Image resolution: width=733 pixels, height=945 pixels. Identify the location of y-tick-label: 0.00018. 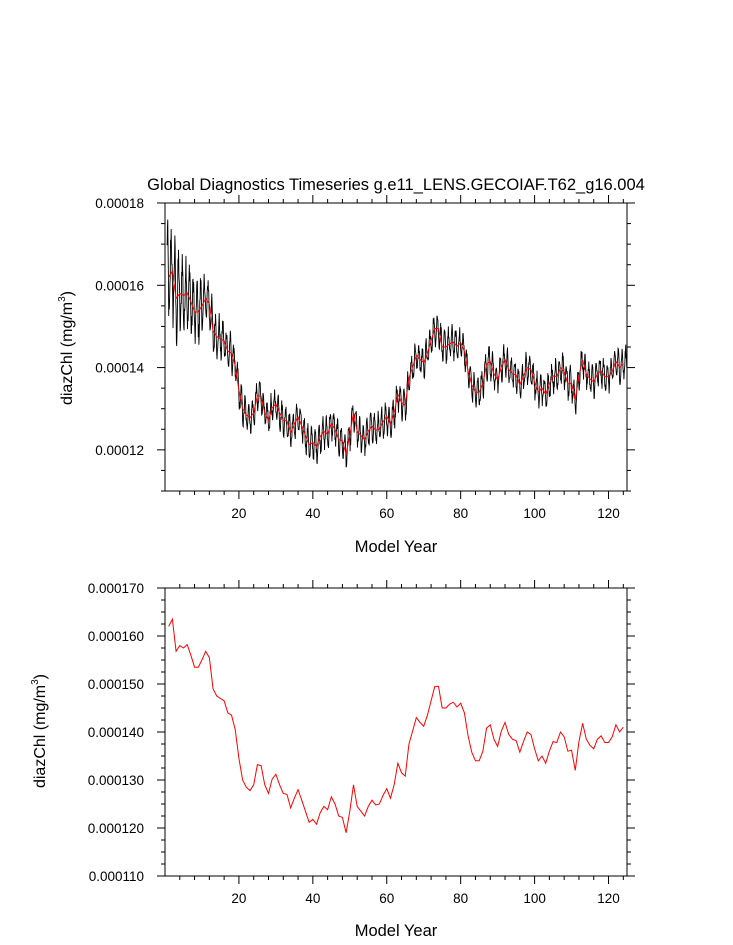
(119, 203).